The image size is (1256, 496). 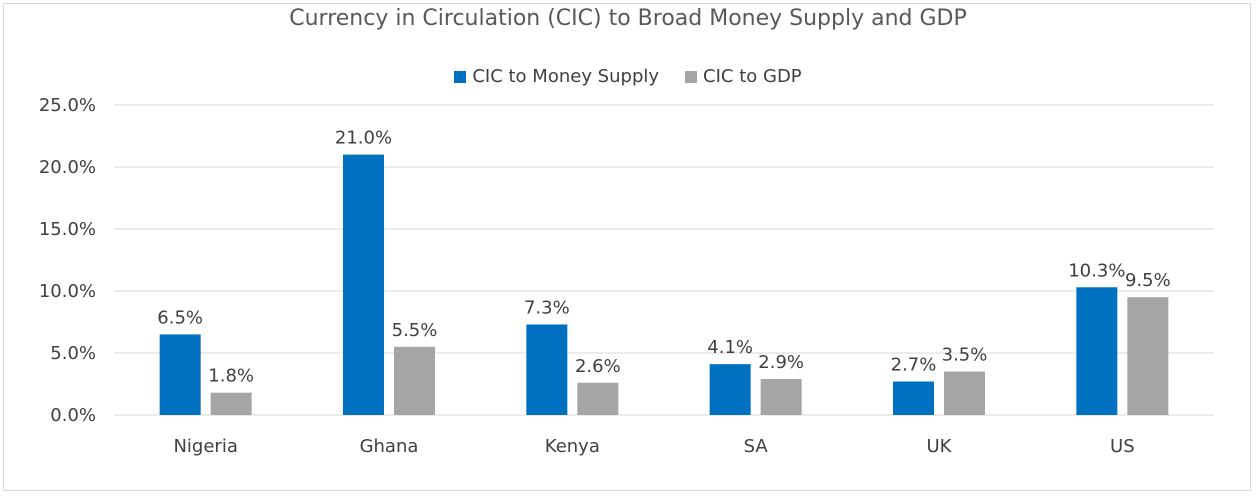 I want to click on y-tick-label: 10.0%, so click(x=67, y=291).